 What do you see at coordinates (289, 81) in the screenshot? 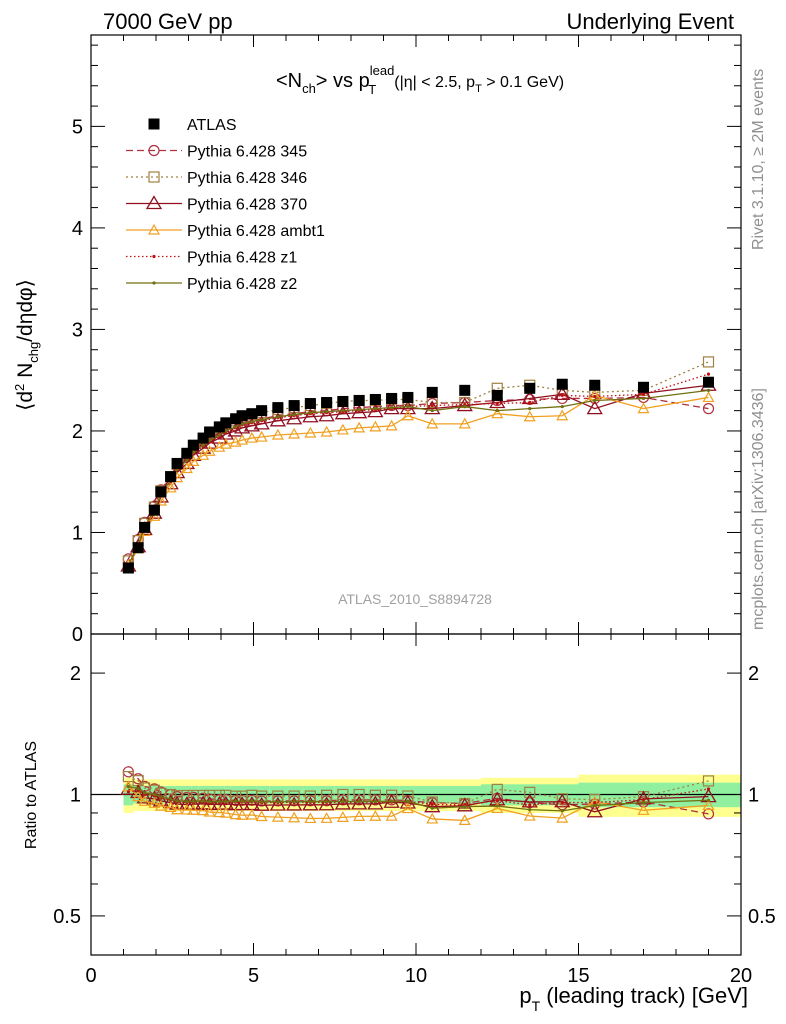
I see `title-n: <N` at bounding box center [289, 81].